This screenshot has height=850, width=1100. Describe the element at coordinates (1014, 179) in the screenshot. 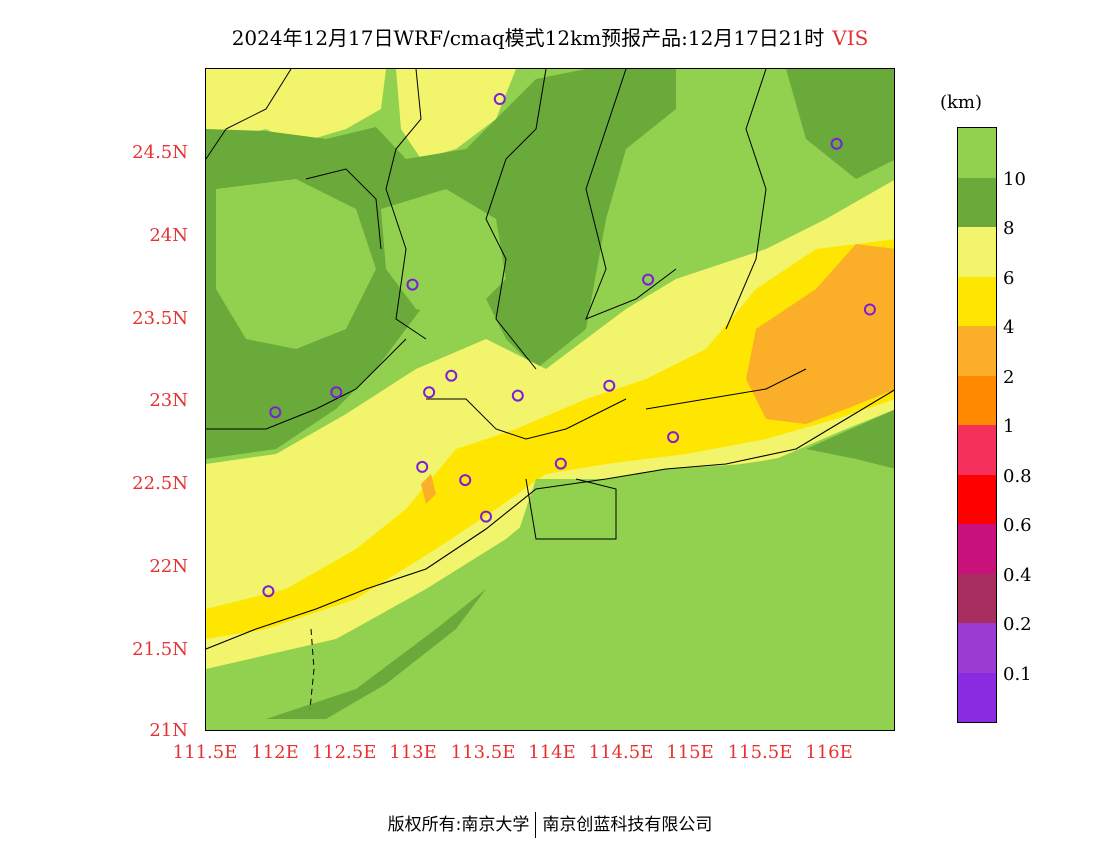

I see `colorbar-label-10: 10` at that location.